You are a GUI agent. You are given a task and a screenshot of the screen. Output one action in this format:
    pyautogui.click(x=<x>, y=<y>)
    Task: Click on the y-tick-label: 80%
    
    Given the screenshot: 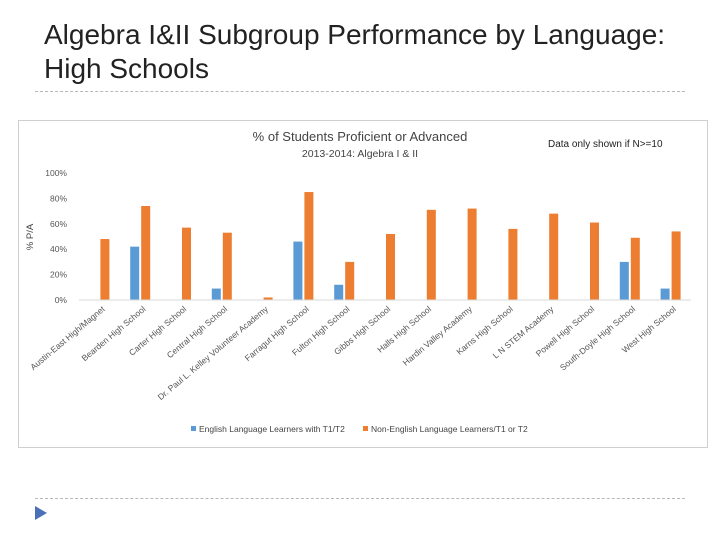 What is the action you would take?
    pyautogui.click(x=58, y=198)
    